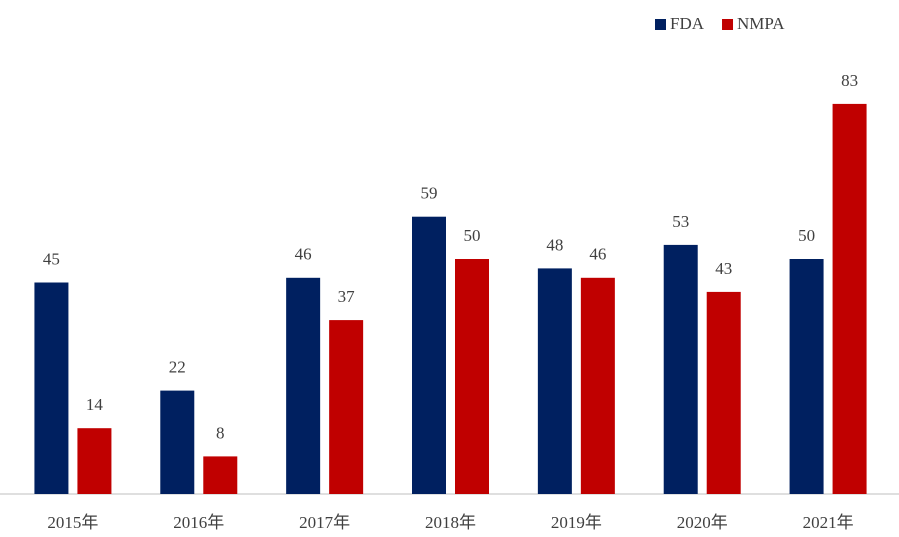 This screenshot has width=899, height=537. What do you see at coordinates (72, 522) in the screenshot?
I see `x-tick-label: 2015年` at bounding box center [72, 522].